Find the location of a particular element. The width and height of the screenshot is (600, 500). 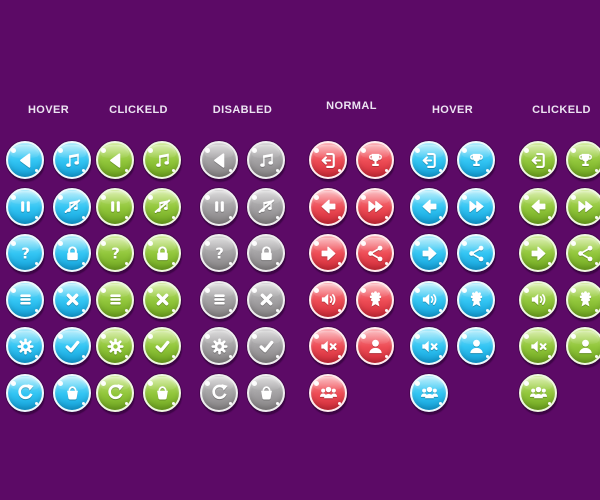

button-lock-disabled is located at coordinates (266, 253).